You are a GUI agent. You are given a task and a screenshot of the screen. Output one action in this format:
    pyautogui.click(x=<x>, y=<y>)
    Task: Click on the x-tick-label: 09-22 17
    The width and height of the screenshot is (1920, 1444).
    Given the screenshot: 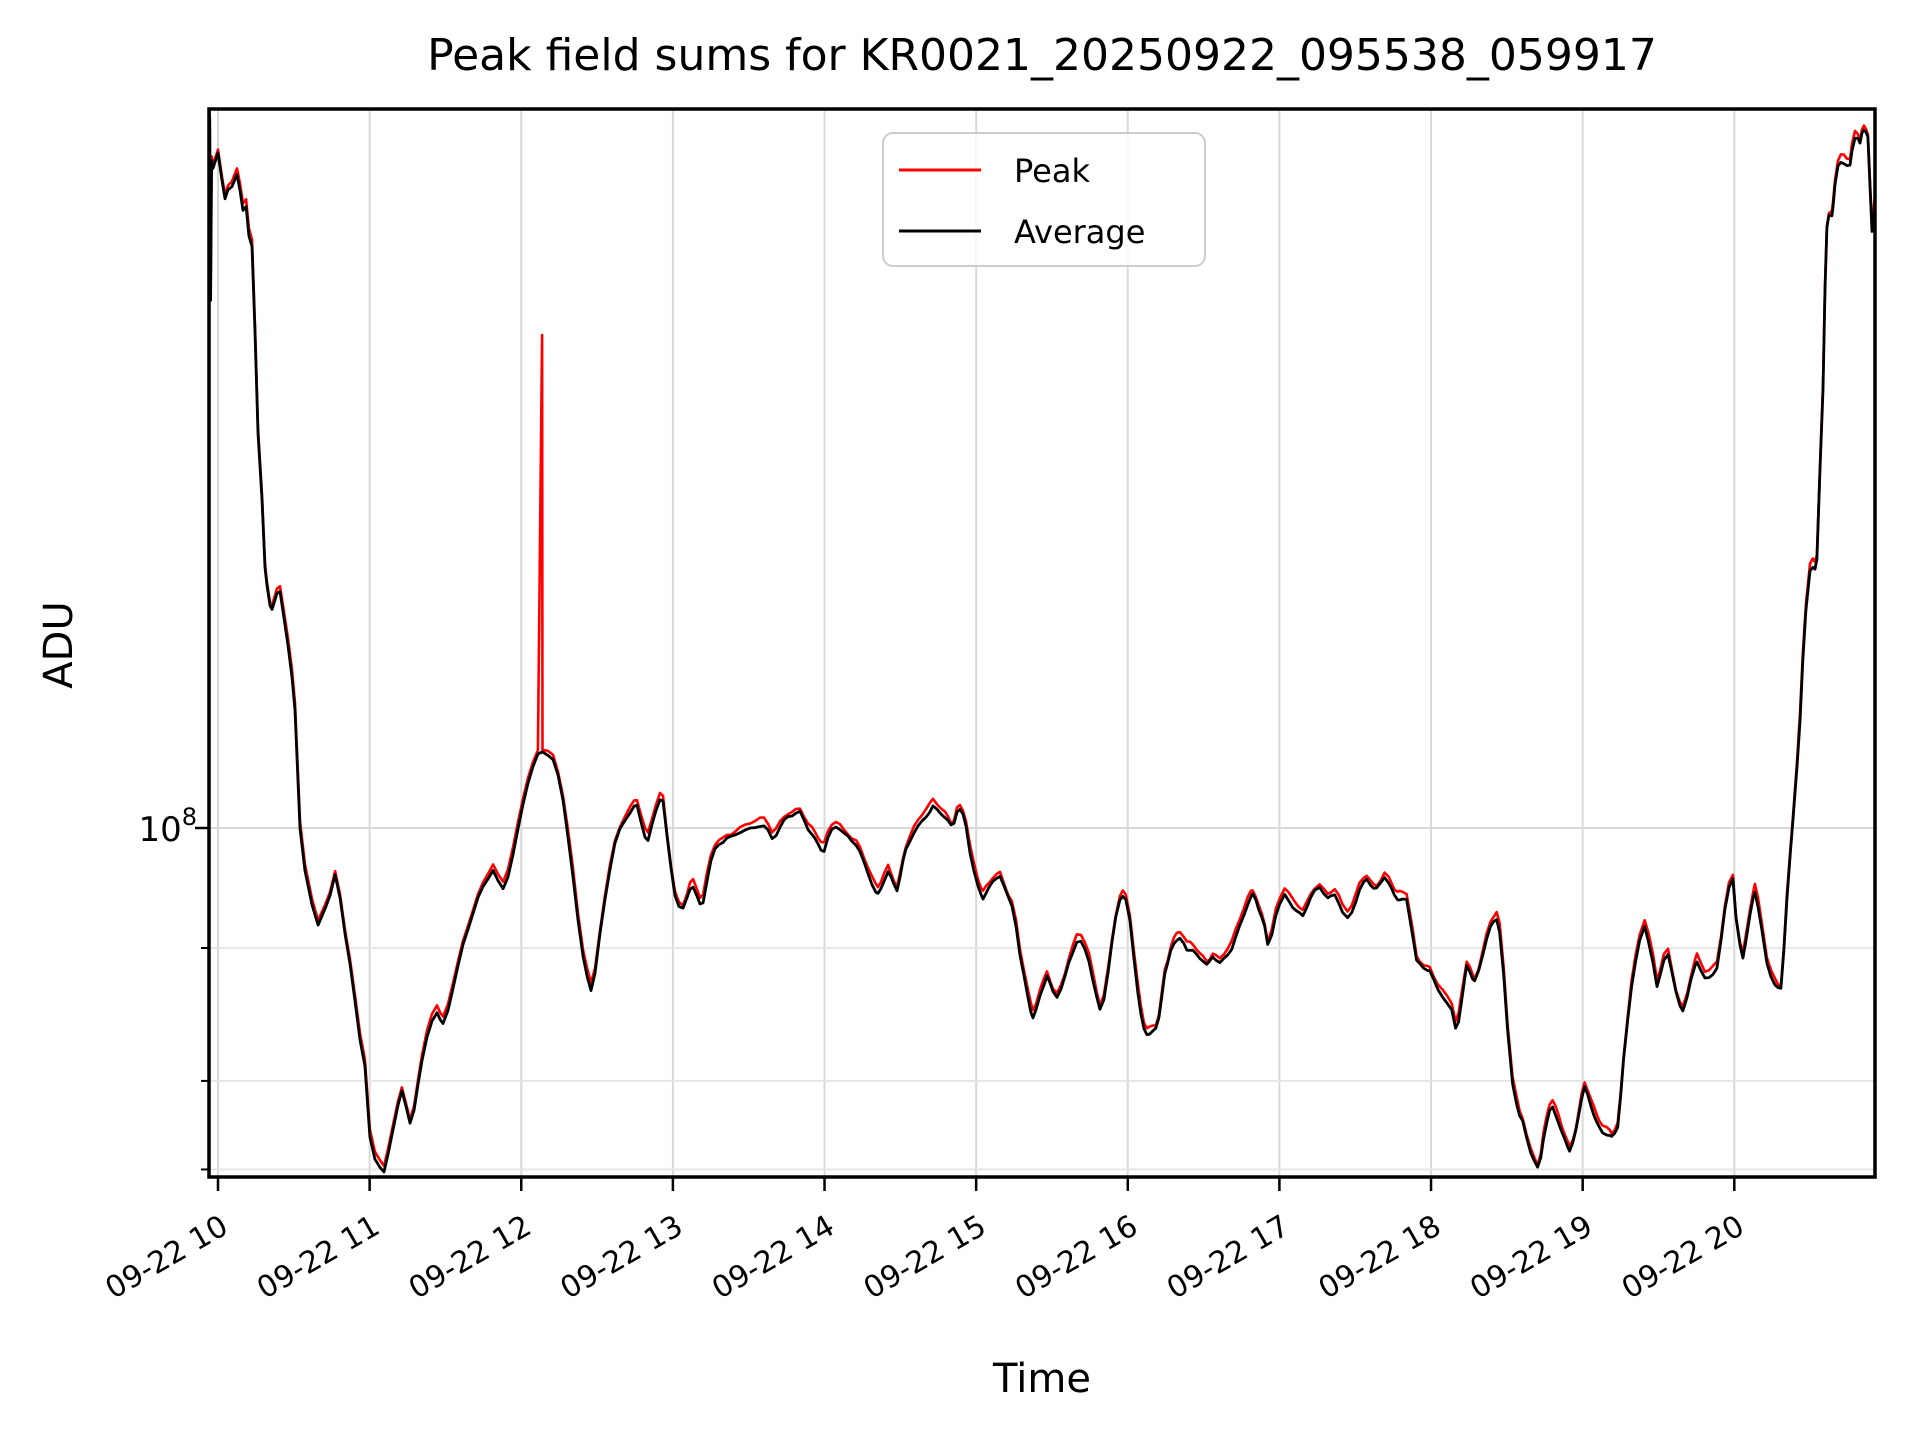 What is the action you would take?
    pyautogui.click(x=1228, y=1258)
    